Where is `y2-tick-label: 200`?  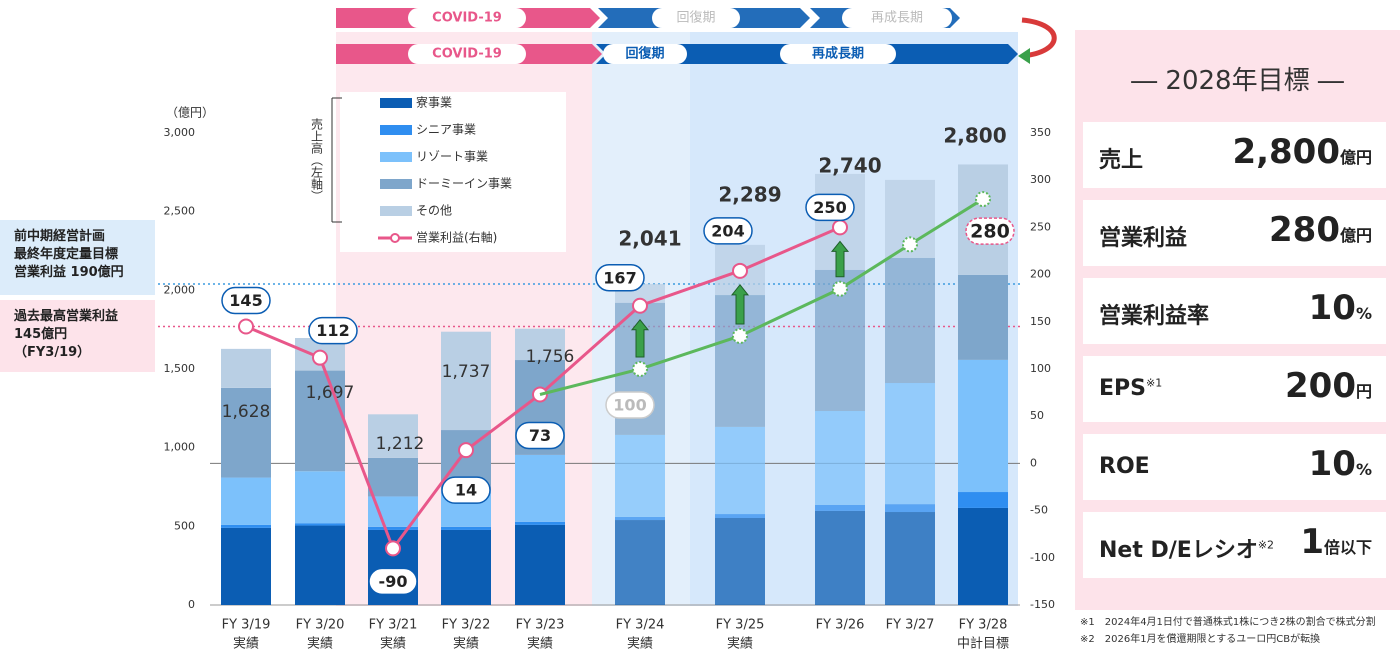 y2-tick-label: 200 is located at coordinates (1040, 274).